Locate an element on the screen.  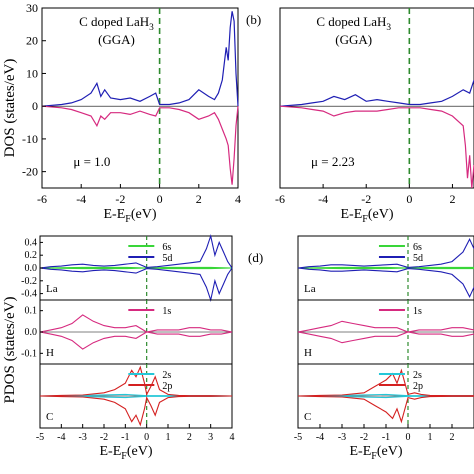
y-tick-label: 0.2 is located at coordinates (31, 255).